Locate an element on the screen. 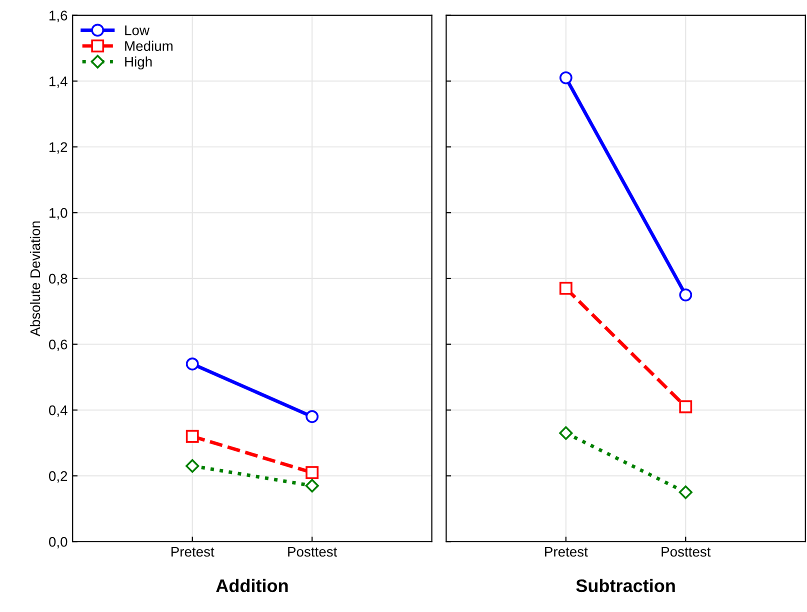  legend-label: Medium is located at coordinates (148, 45).